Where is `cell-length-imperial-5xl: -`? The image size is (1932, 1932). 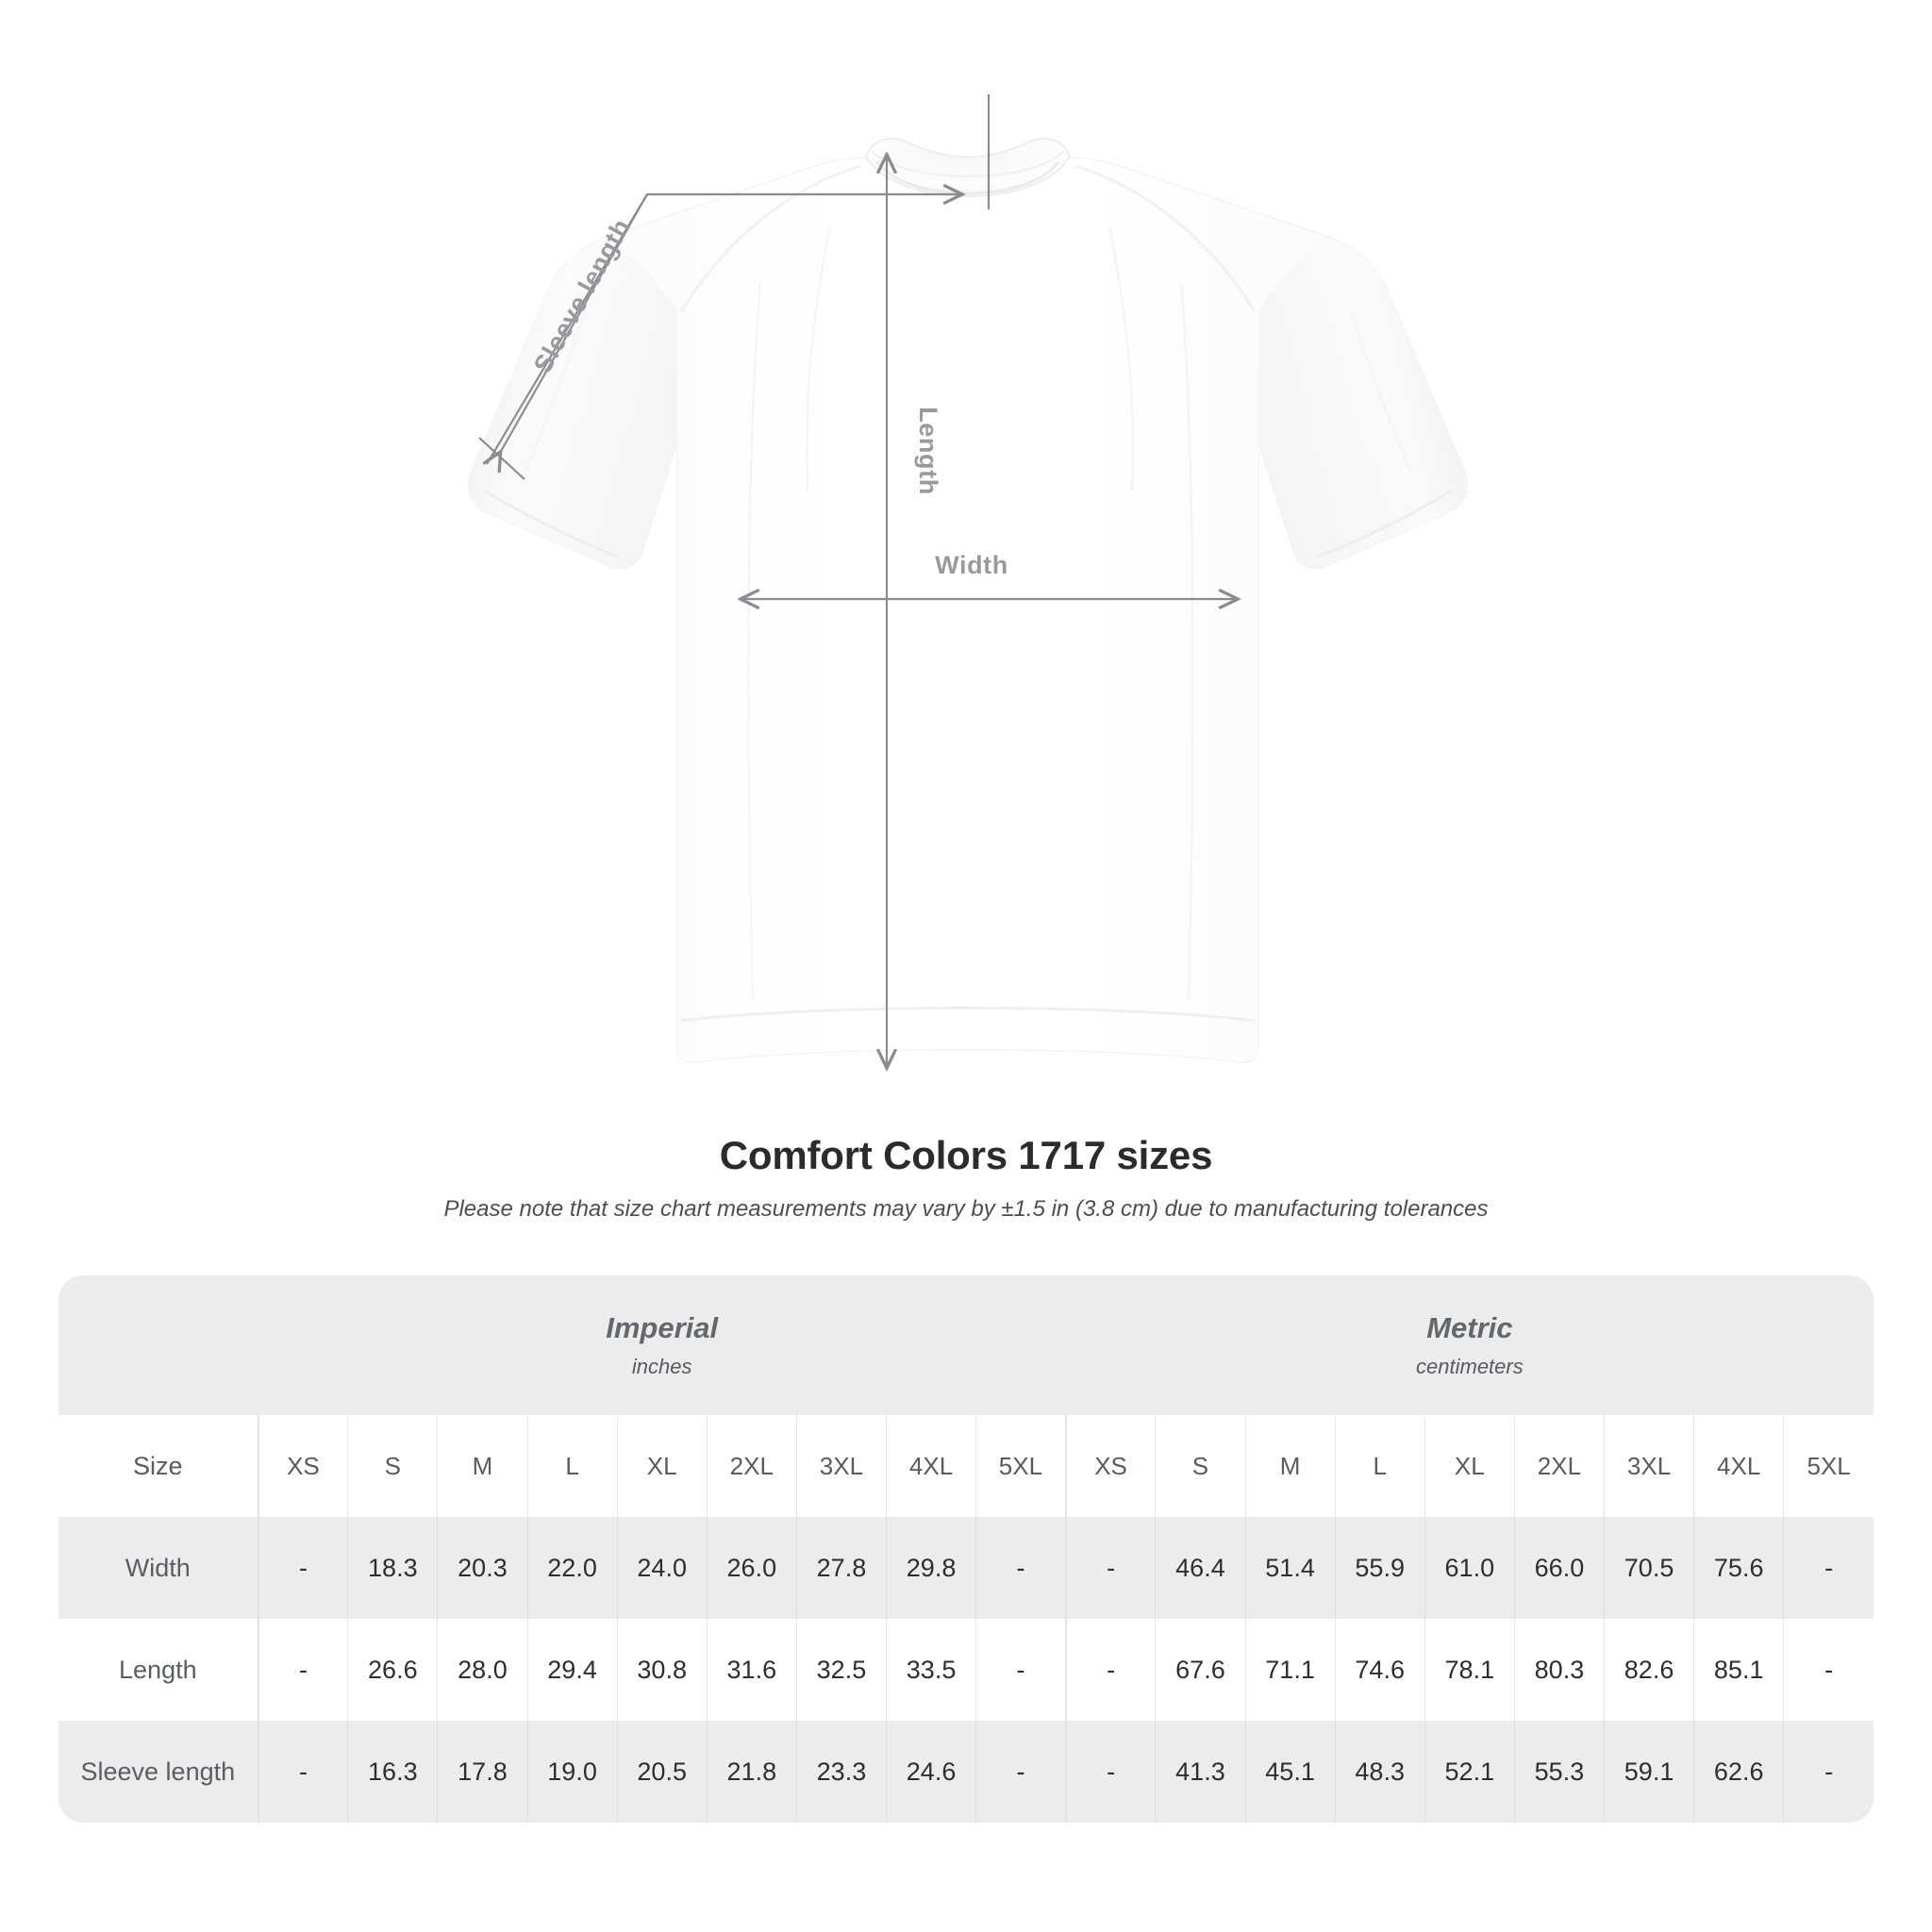 cell-length-imperial-5xl: - is located at coordinates (1021, 1670).